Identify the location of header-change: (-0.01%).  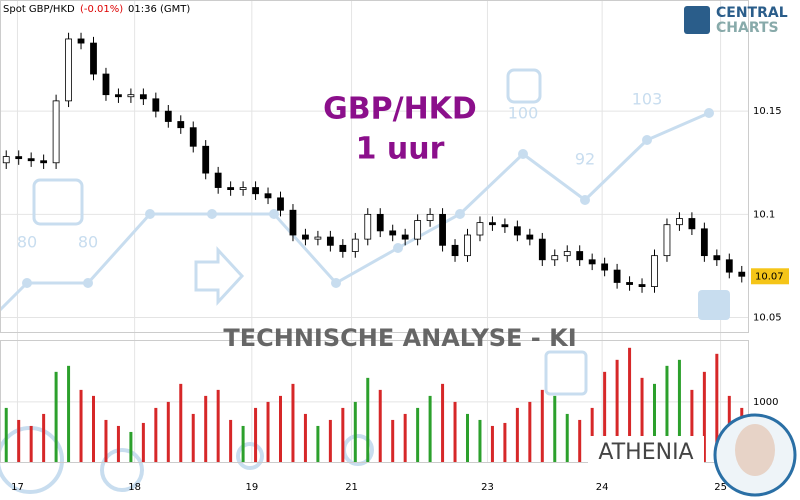
(101, 9).